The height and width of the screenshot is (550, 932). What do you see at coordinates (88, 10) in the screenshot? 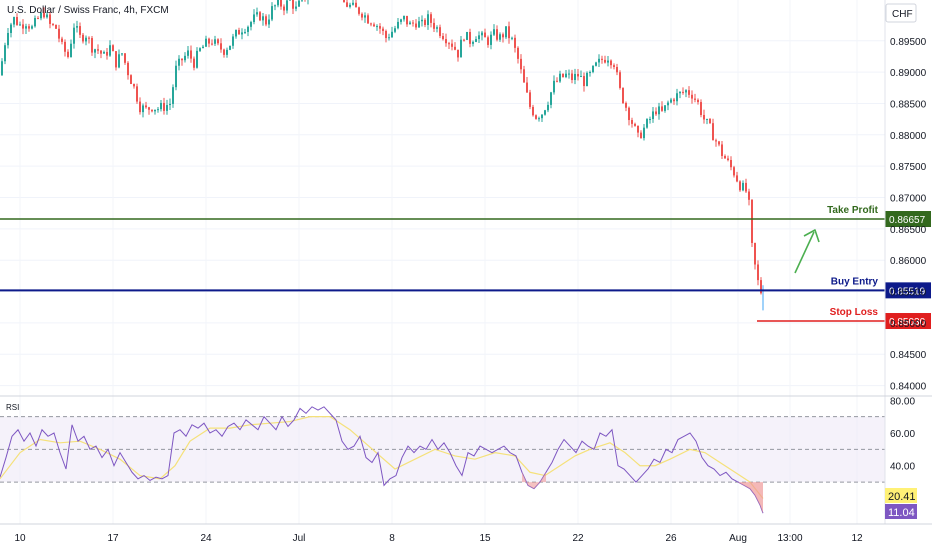
I see `chart-title: U.S. Dollar / Swiss Franc, 4h, FXCM` at bounding box center [88, 10].